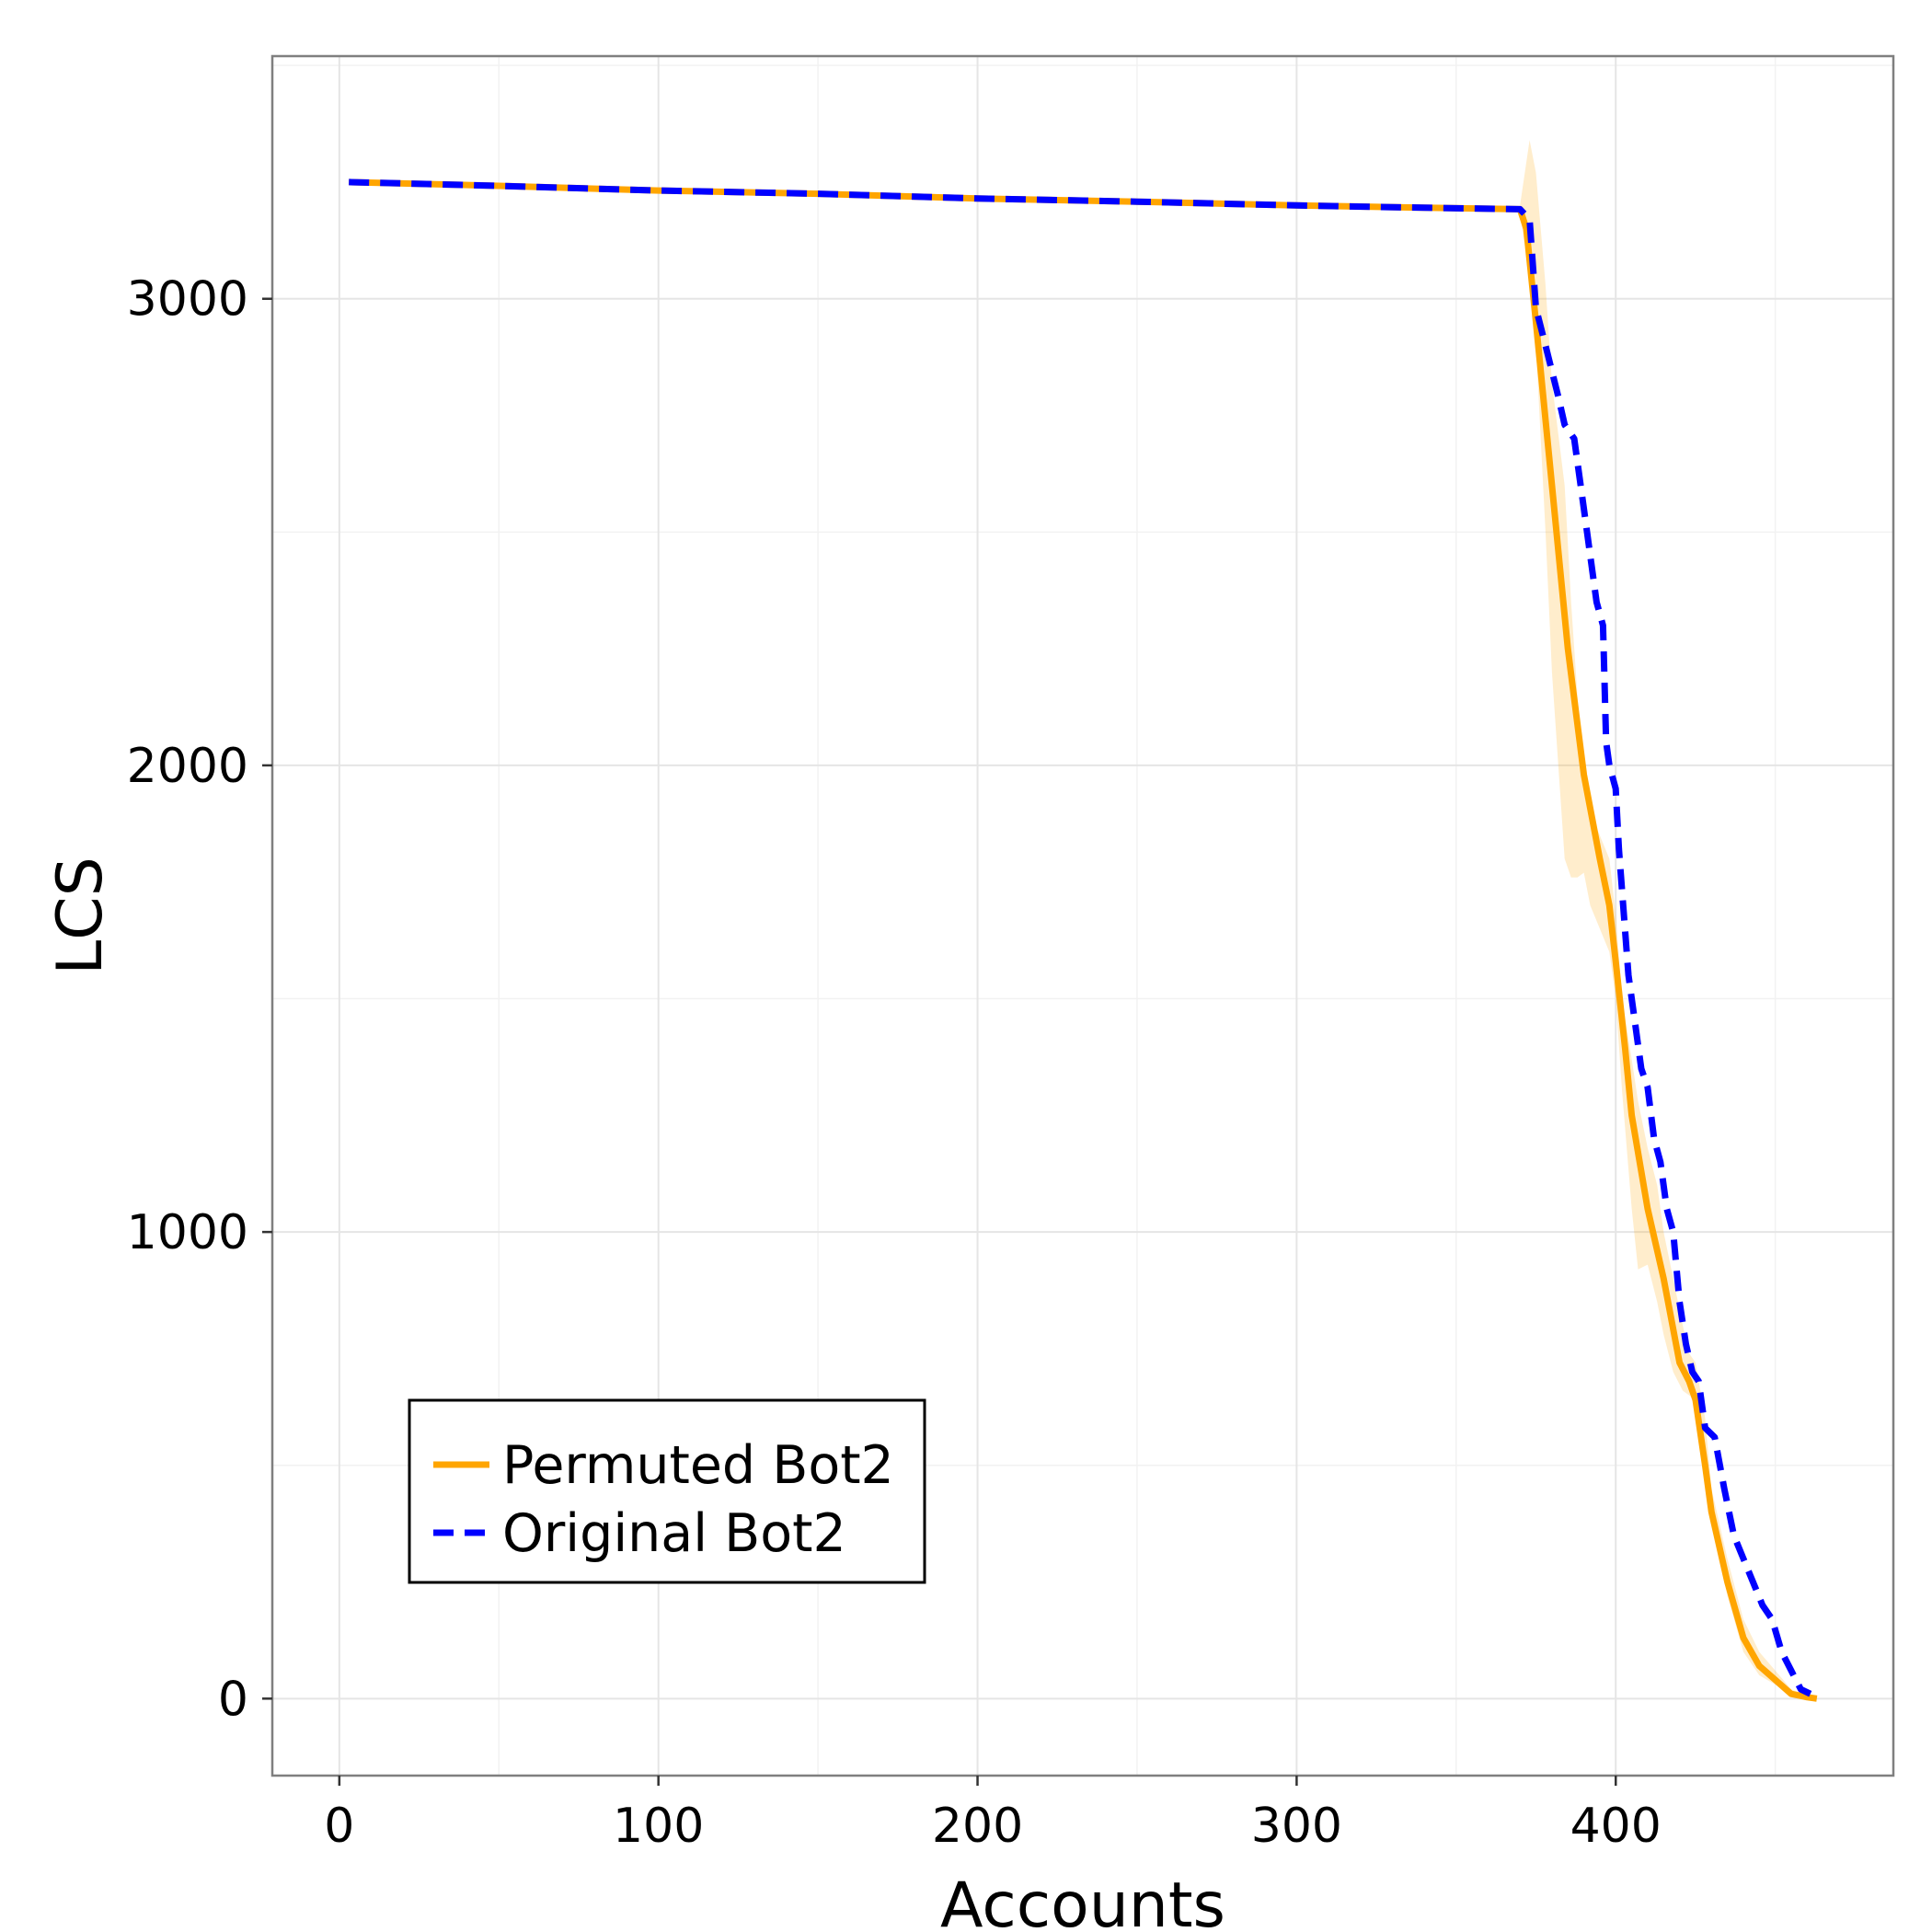 This screenshot has height=1932, width=1932. What do you see at coordinates (674, 1533) in the screenshot?
I see `legend-label-original-bot2: Original Bot2` at bounding box center [674, 1533].